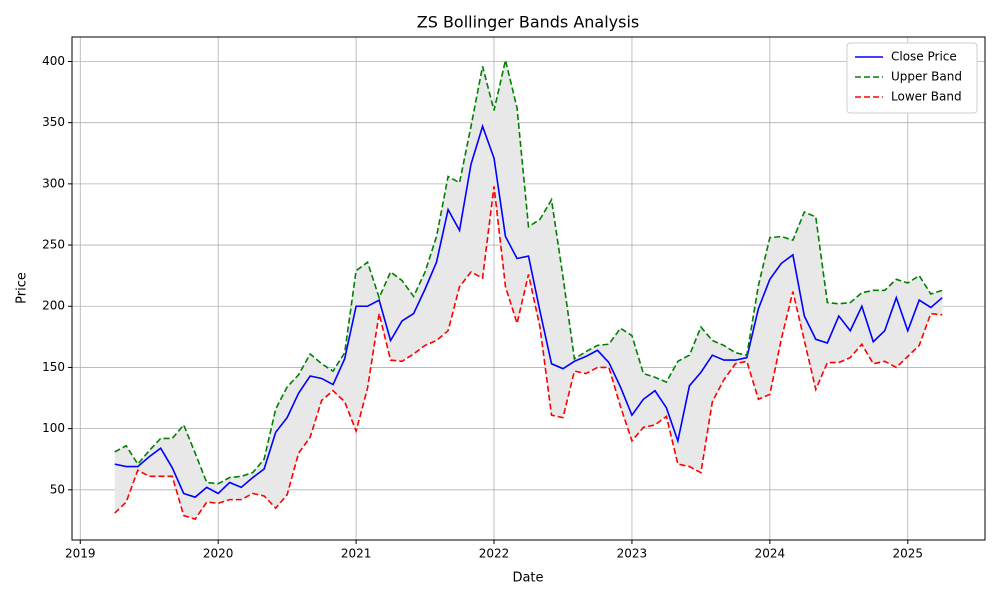 The height and width of the screenshot is (604, 1000). What do you see at coordinates (494, 554) in the screenshot?
I see `x-tick-label: 2022` at bounding box center [494, 554].